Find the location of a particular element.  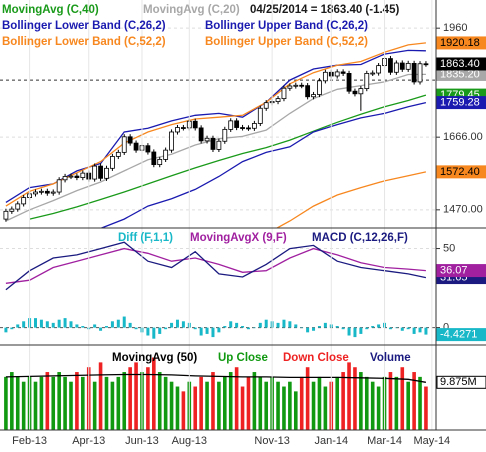

axis-flag-label: 36.07 is located at coordinates (454, 270).